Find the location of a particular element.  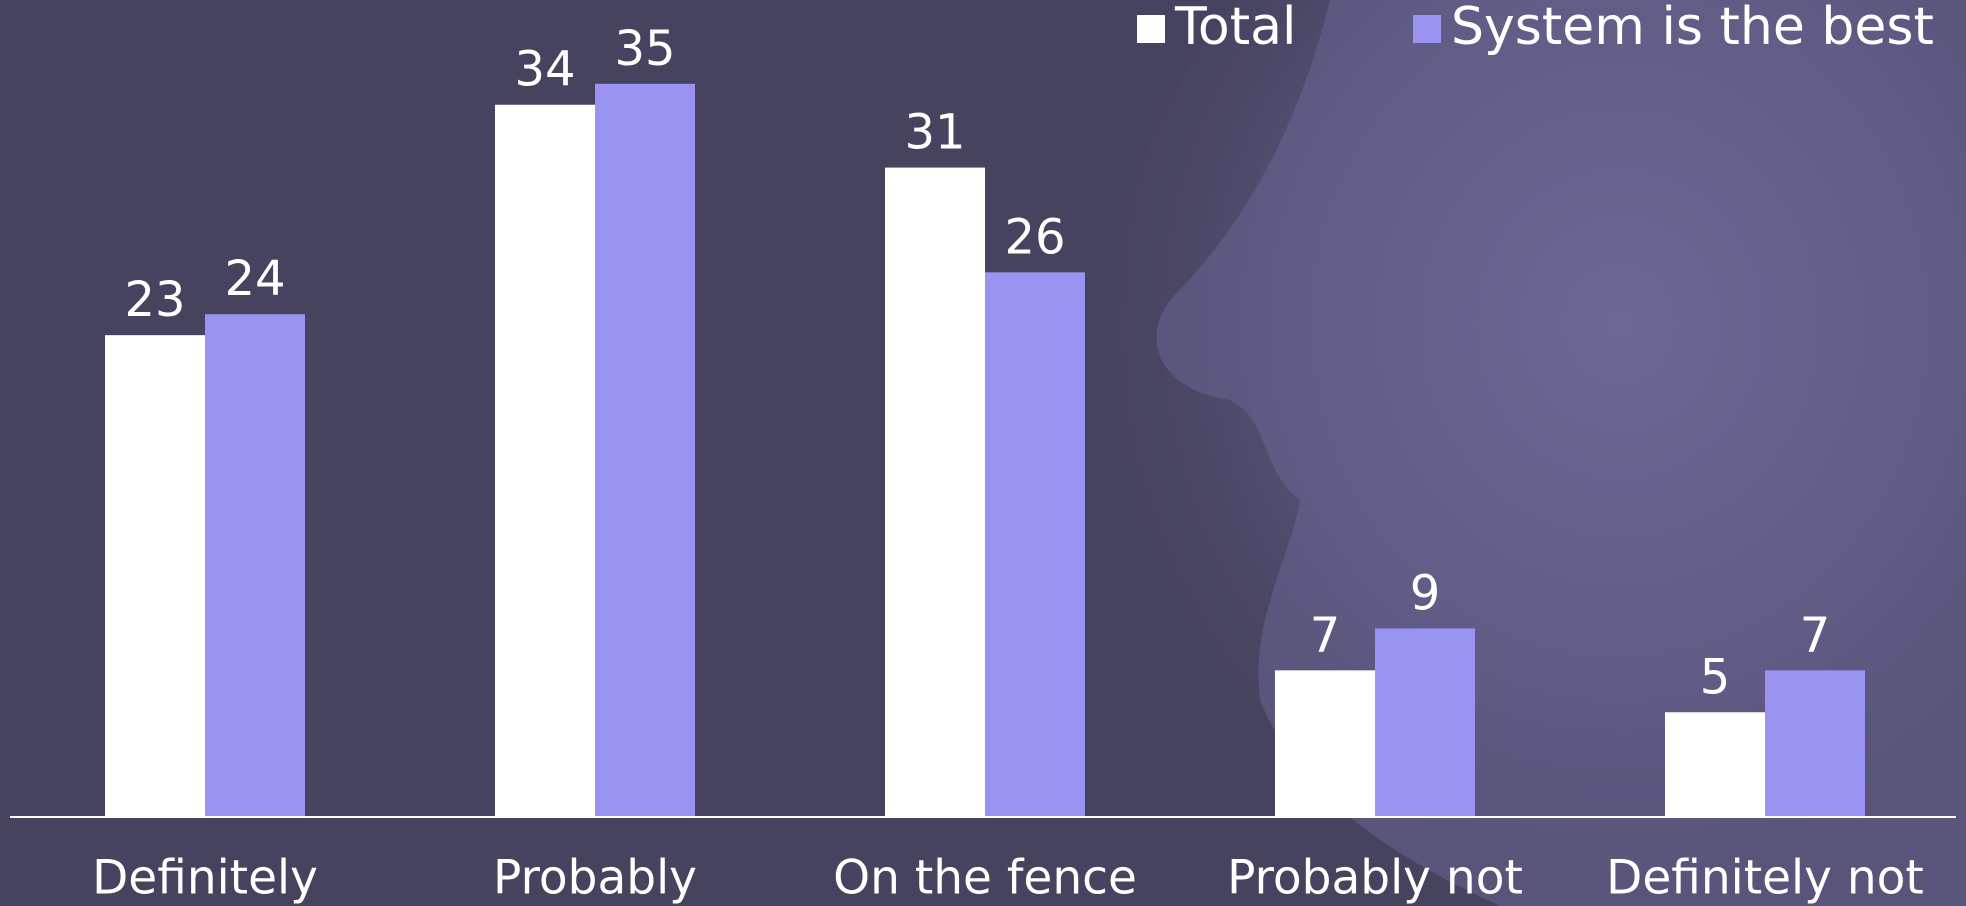

data-label: 5 is located at coordinates (1715, 677).